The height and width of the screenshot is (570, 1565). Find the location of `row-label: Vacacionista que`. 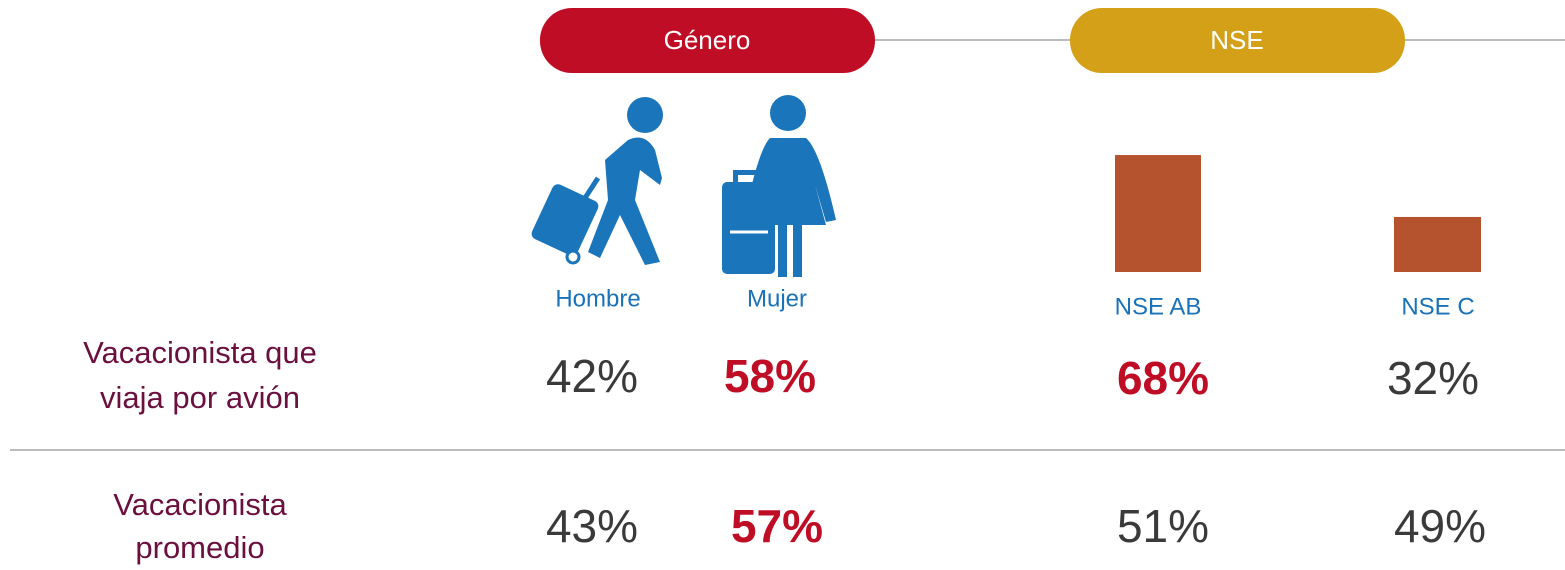

row-label: Vacacionista que is located at coordinates (200, 352).